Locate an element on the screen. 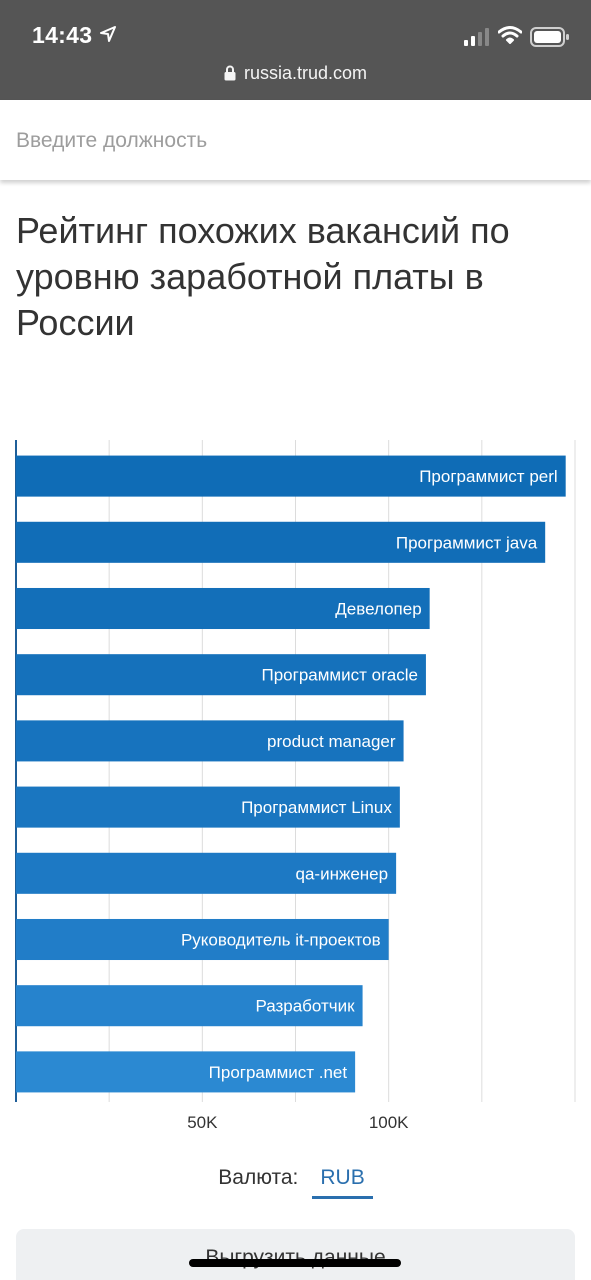 The height and width of the screenshot is (1280, 591). bar-label: Программист Linux is located at coordinates (316, 807).